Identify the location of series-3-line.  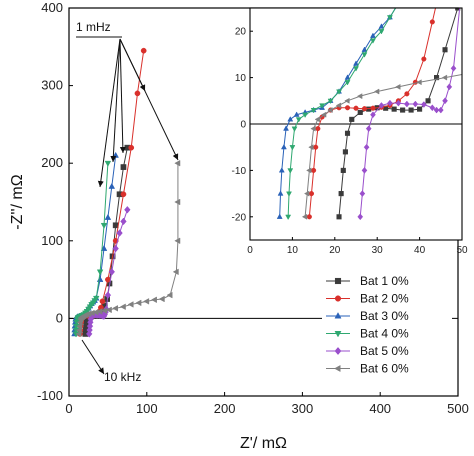
(95, 244).